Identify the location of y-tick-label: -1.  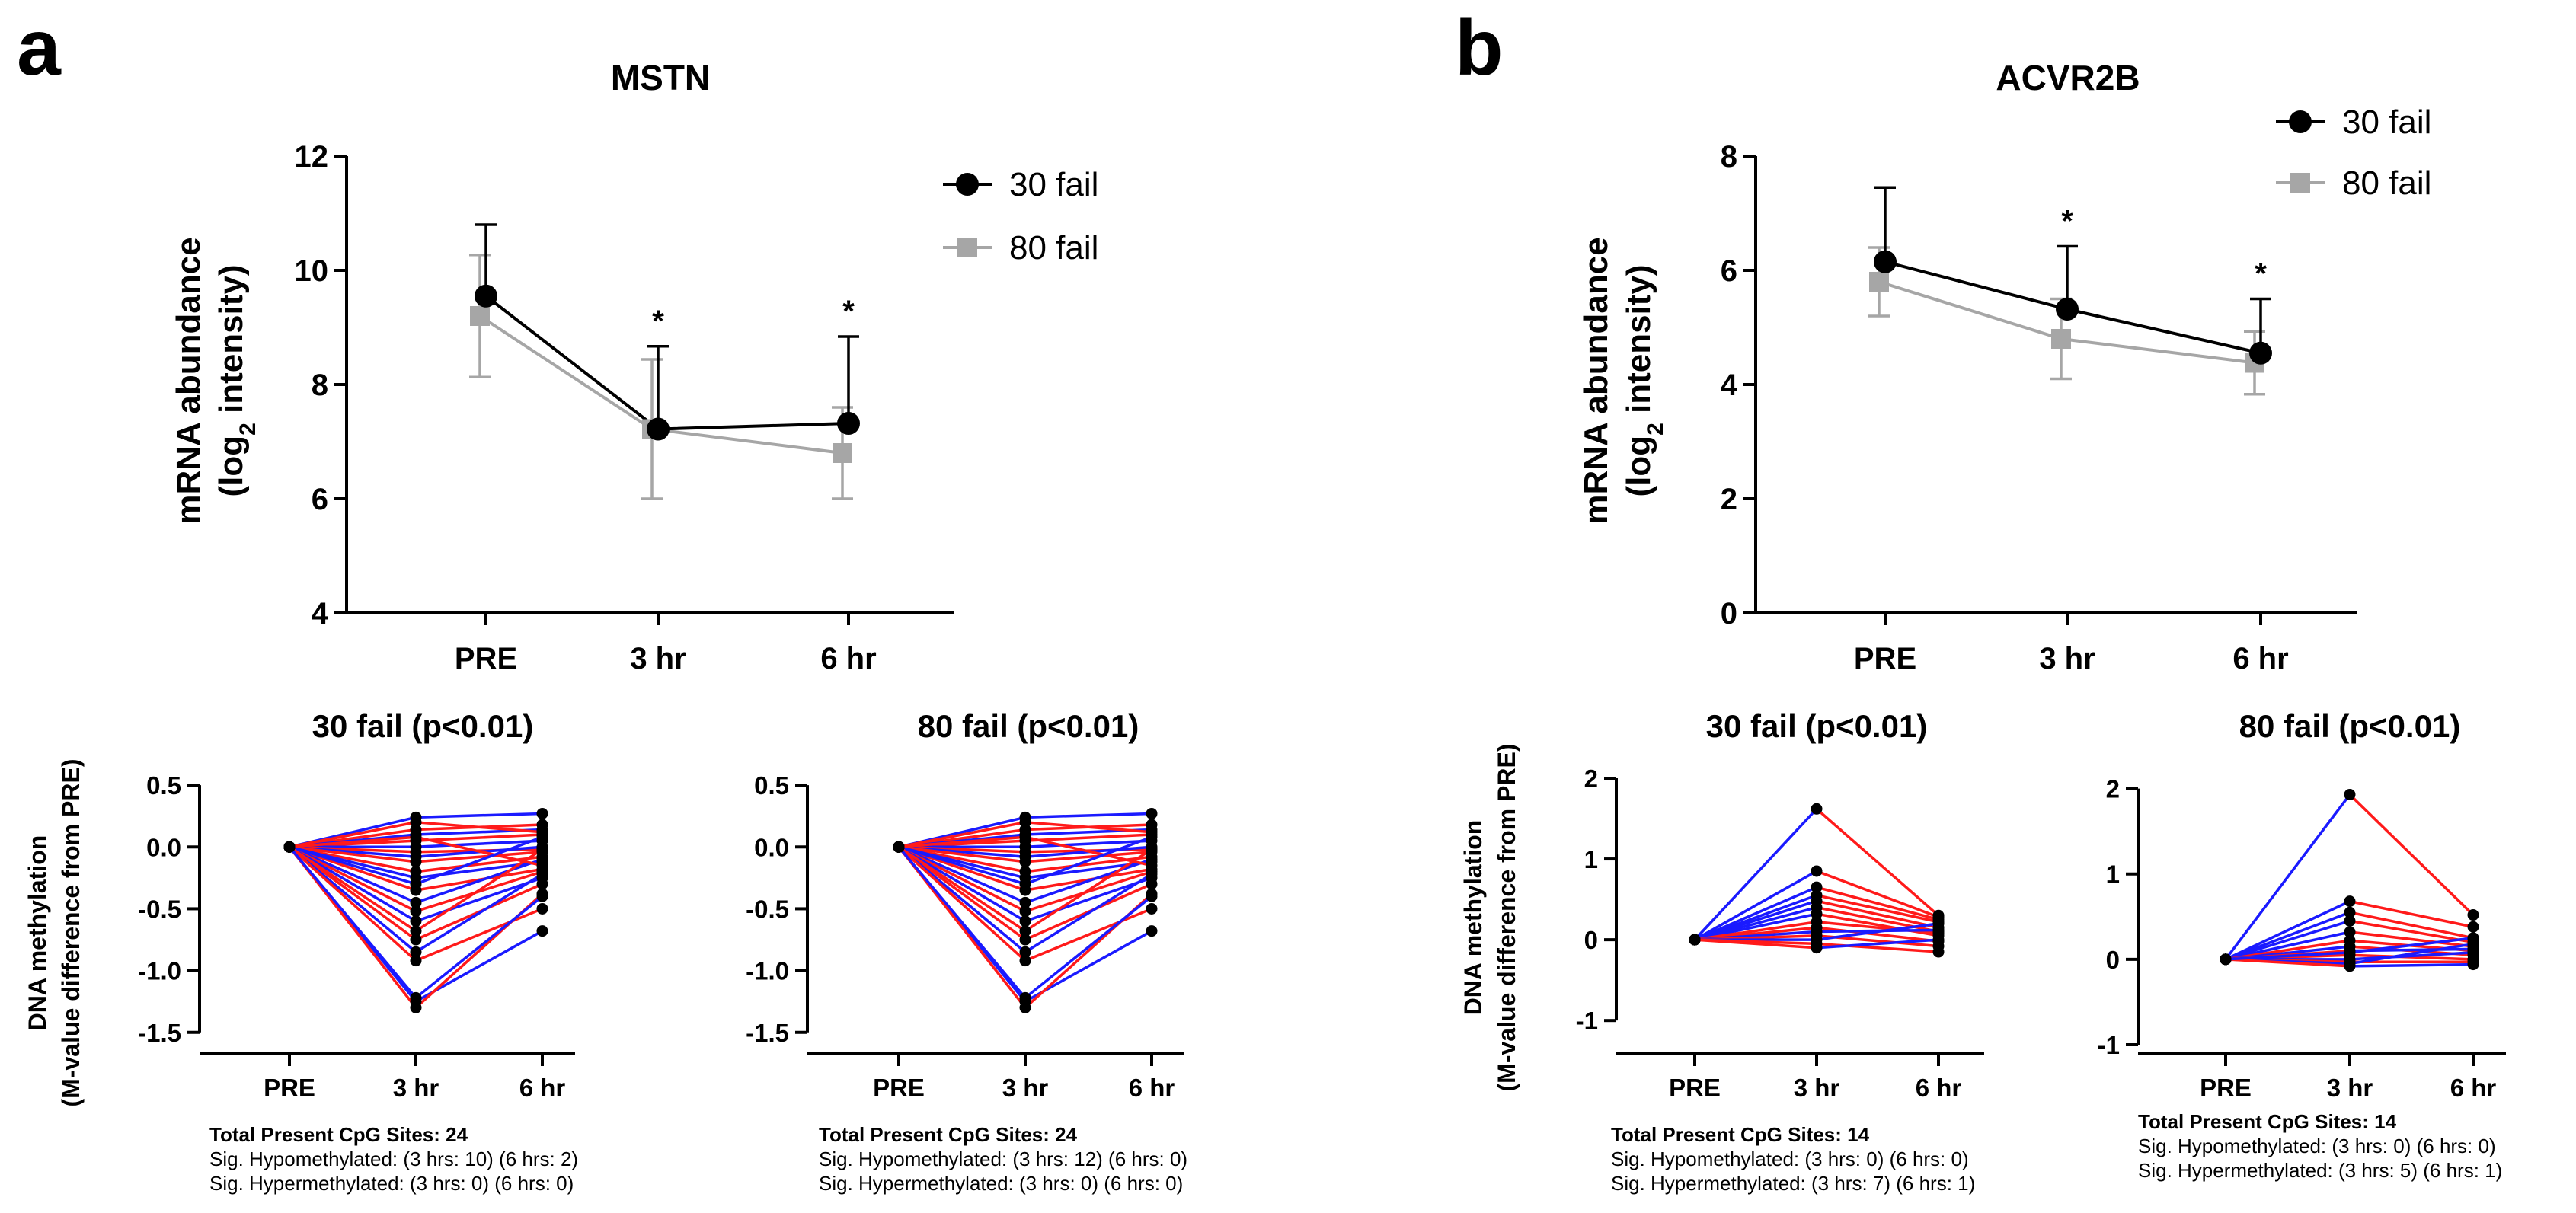
(1587, 1021).